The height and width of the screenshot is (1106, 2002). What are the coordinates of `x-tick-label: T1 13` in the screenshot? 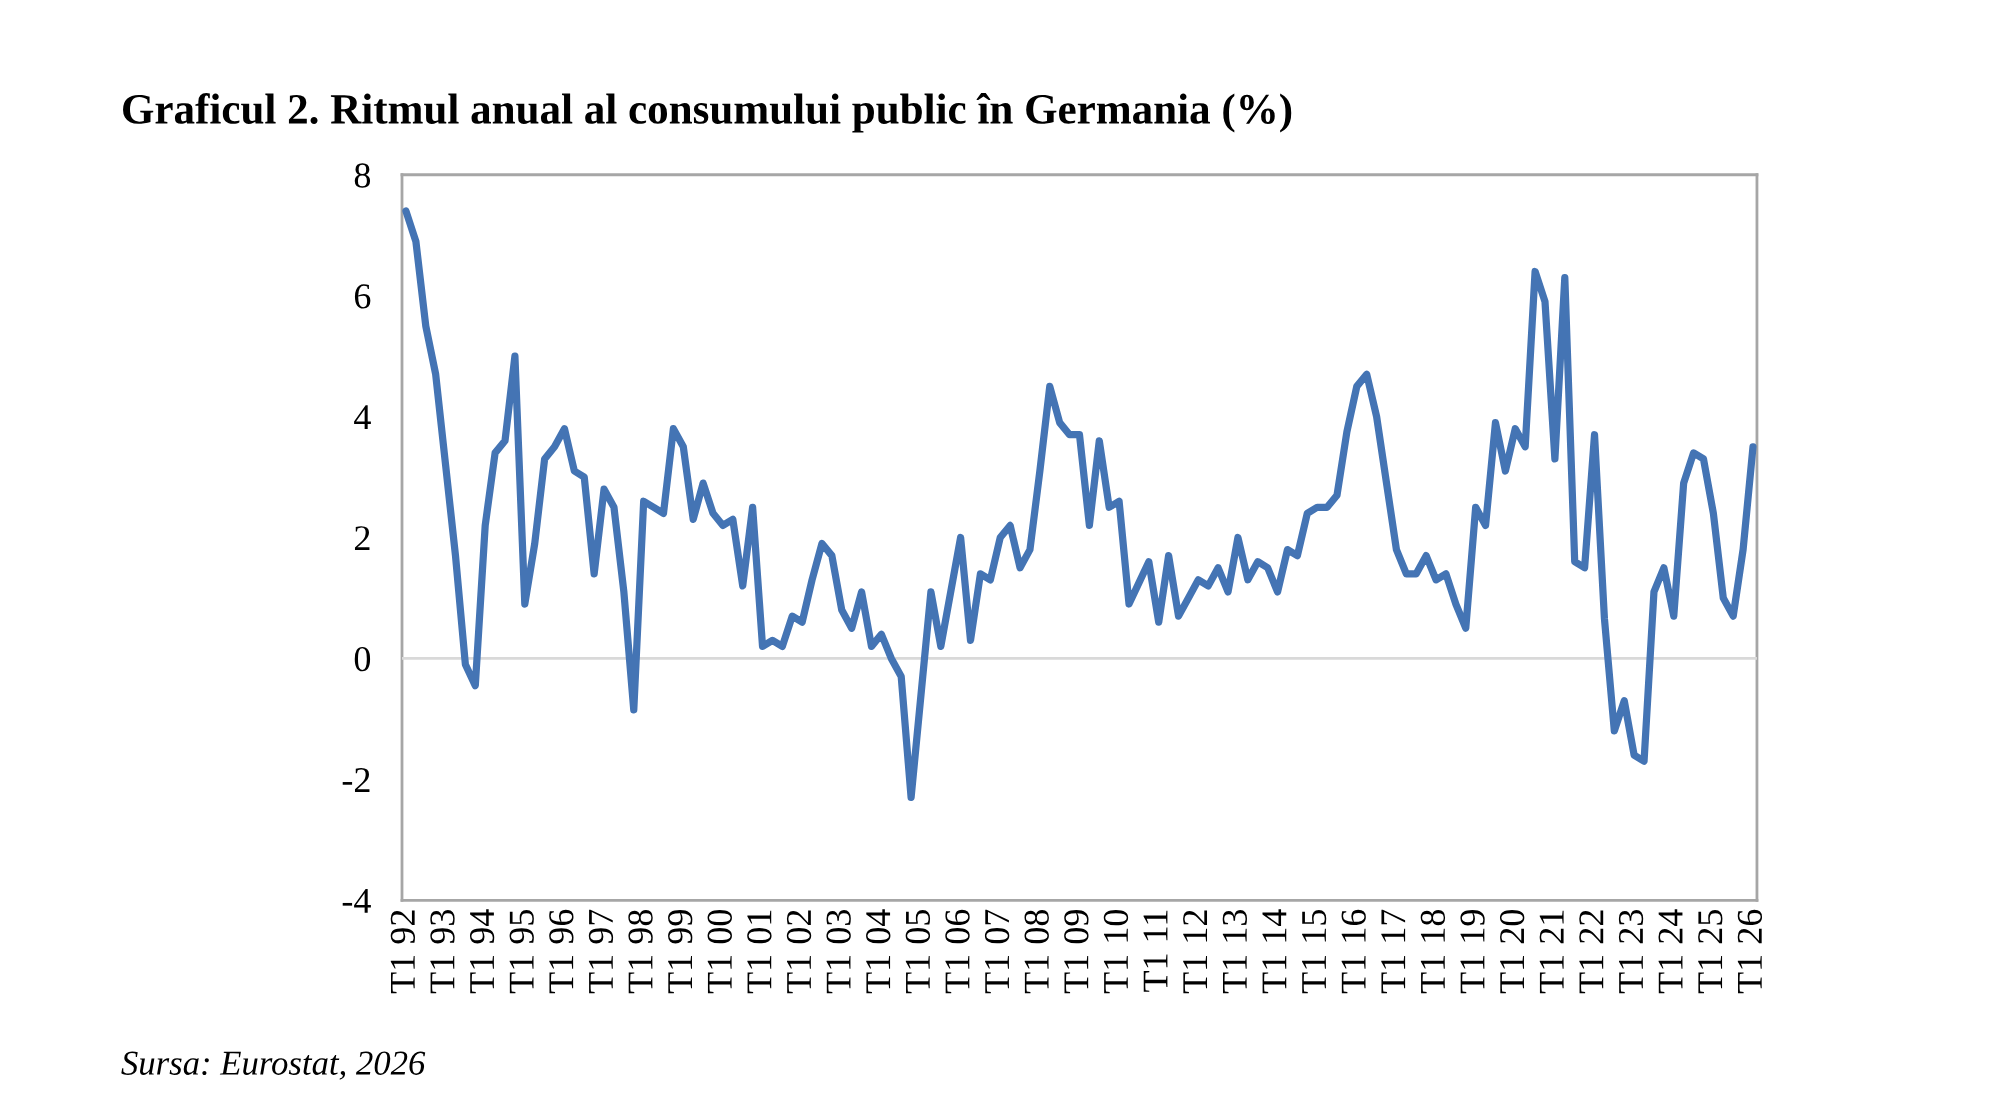 It's located at (1234, 952).